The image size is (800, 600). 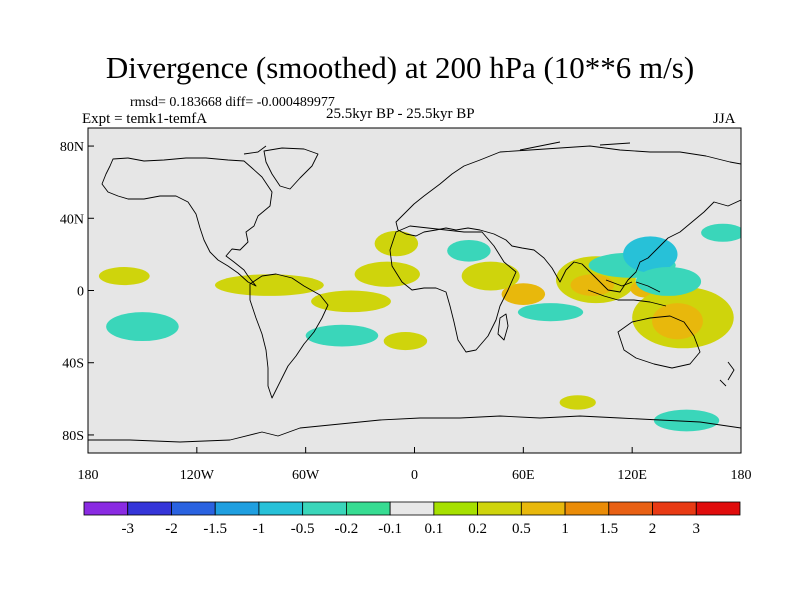 What do you see at coordinates (232, 102) in the screenshot?
I see `stats-line: rmsd= 0.183668 diff= -0.000489977` at bounding box center [232, 102].